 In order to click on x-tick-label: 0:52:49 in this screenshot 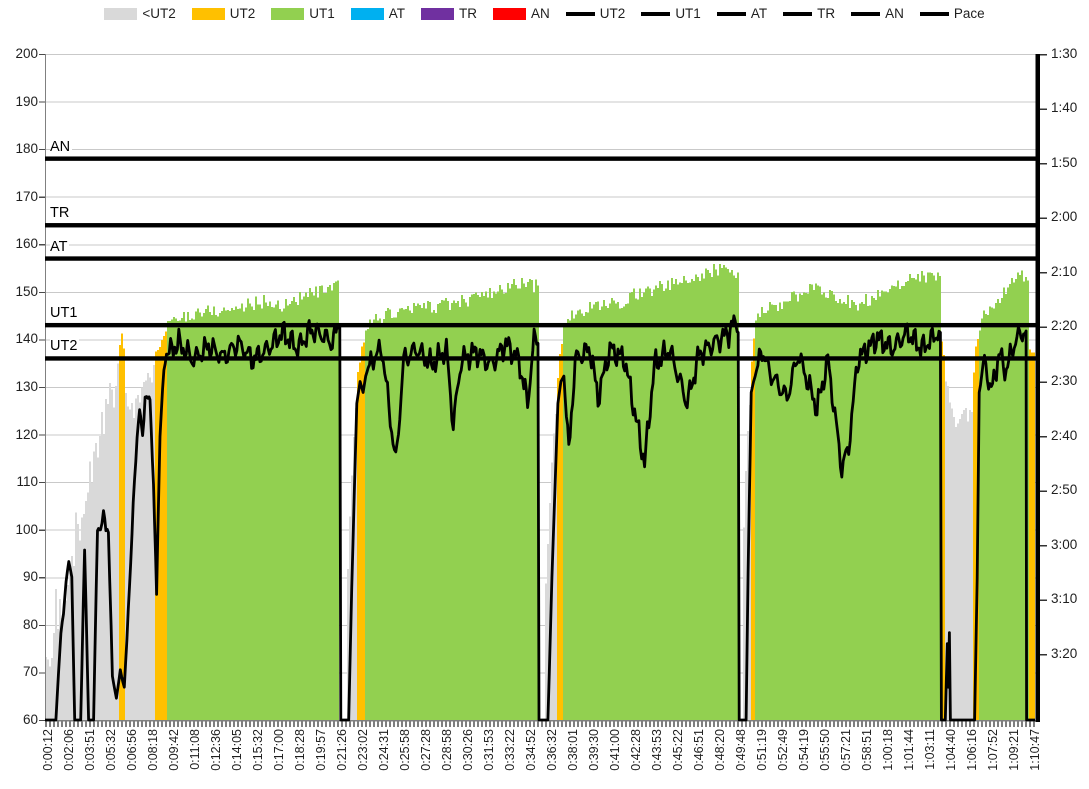, I will do `click(782, 750)`.